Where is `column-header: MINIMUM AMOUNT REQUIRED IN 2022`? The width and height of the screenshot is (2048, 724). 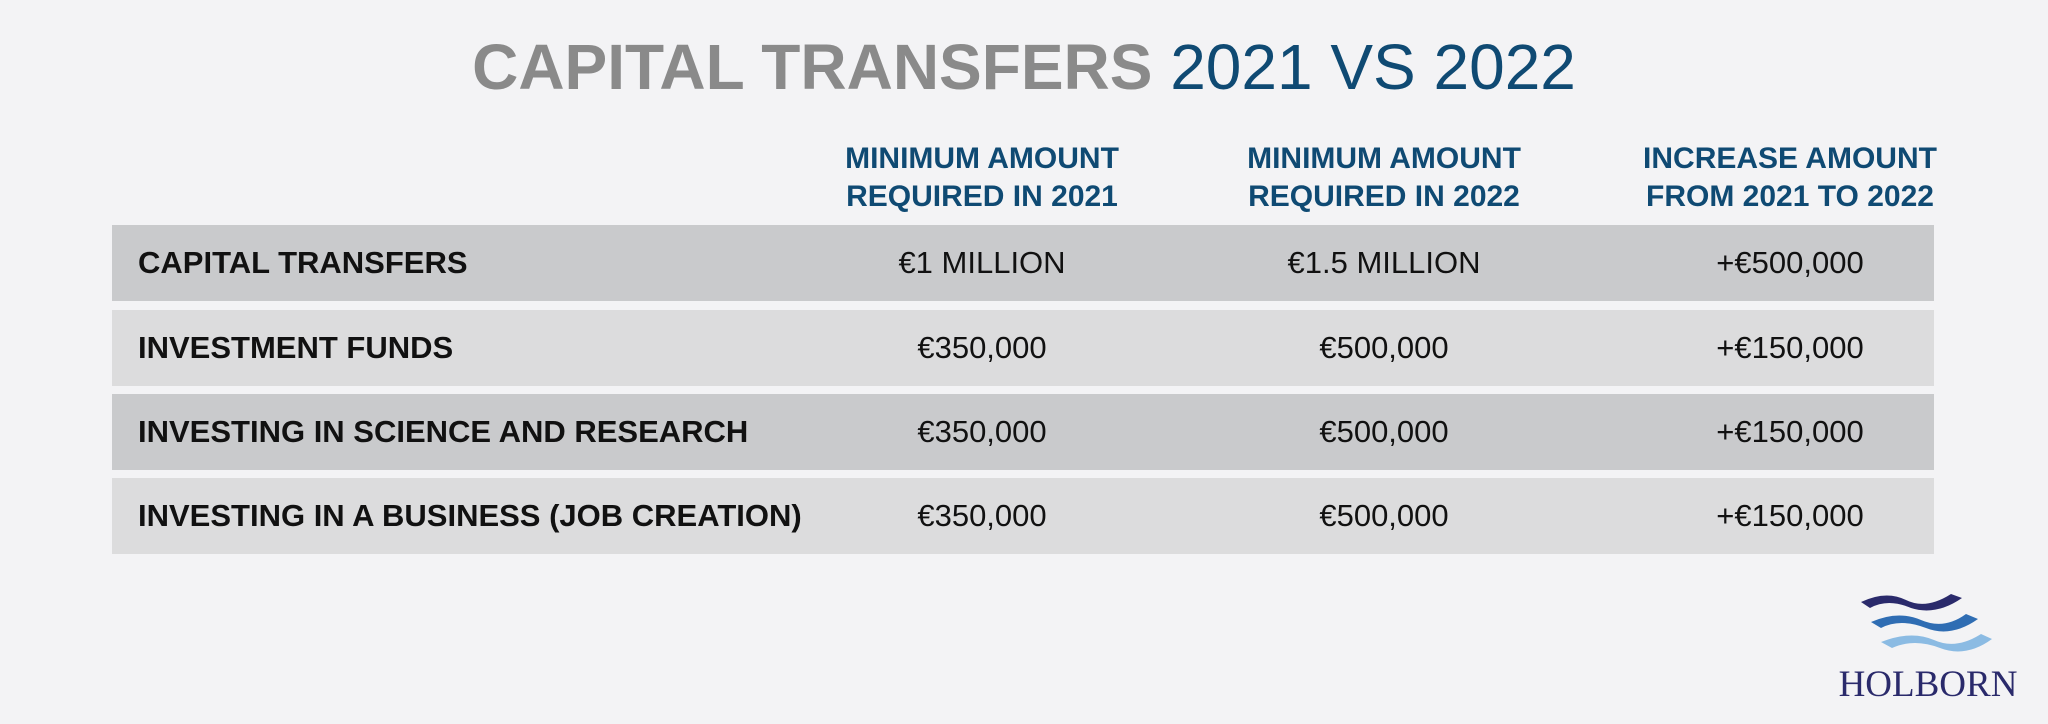 column-header: MINIMUM AMOUNT REQUIRED IN 2022 is located at coordinates (1384, 178).